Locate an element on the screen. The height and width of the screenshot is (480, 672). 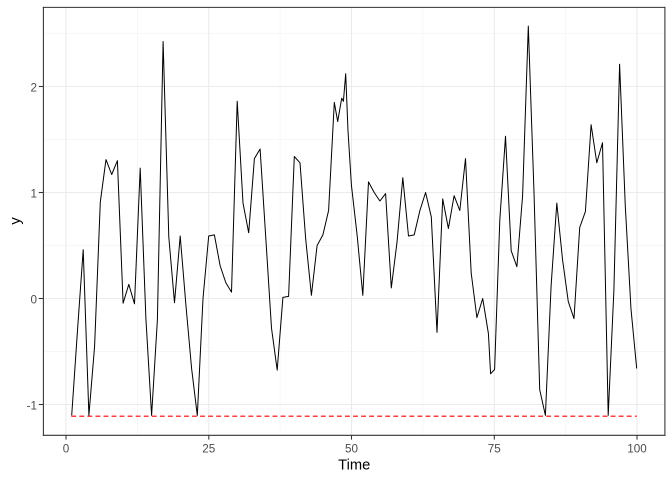
svg-text: 1 is located at coordinates (33, 194).